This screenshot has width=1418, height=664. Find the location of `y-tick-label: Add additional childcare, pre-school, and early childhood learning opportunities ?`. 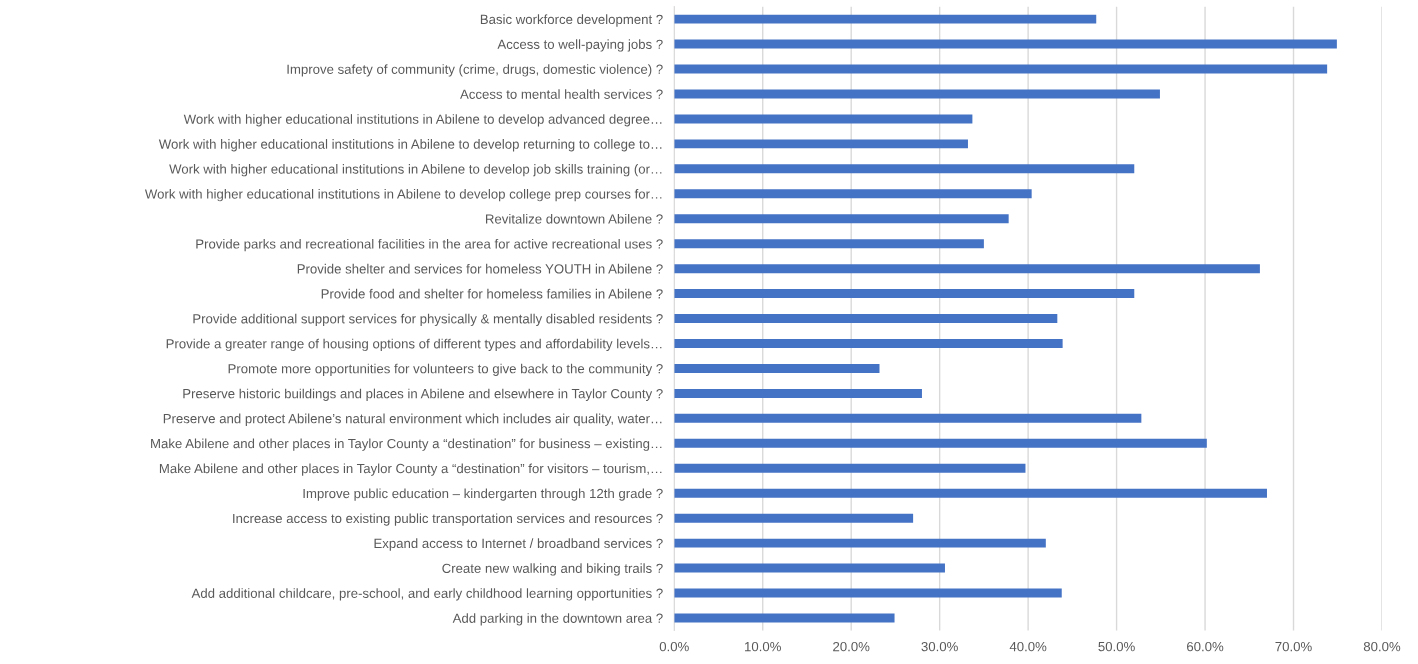

y-tick-label: Add additional childcare, pre-school, and early childhood learning opportunities ? is located at coordinates (427, 594).